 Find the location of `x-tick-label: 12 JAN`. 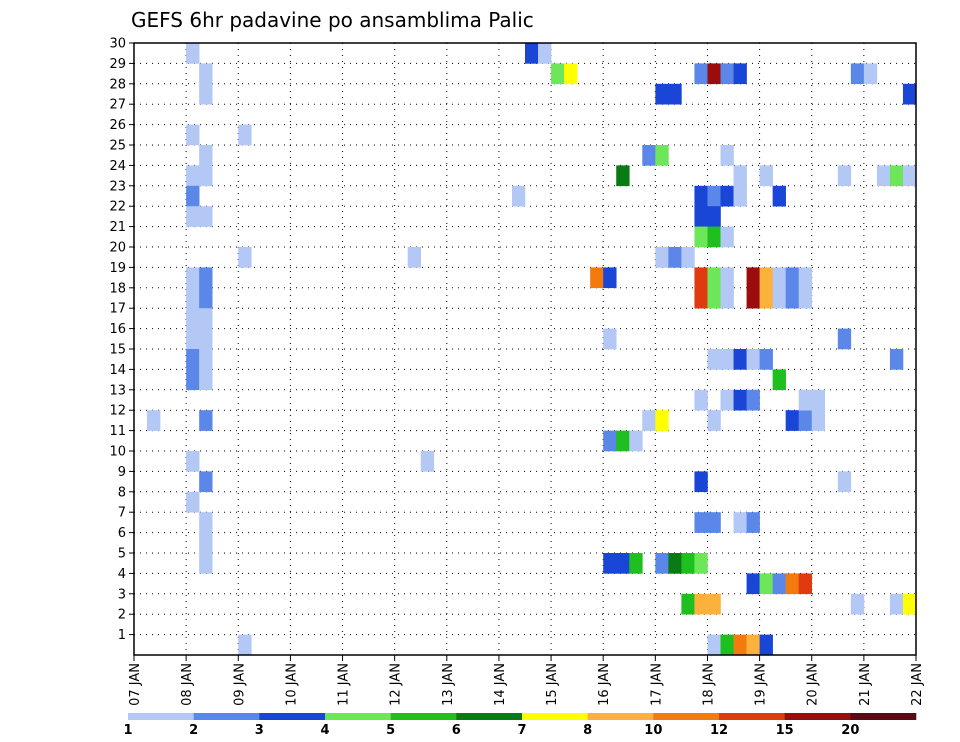

x-tick-label: 12 JAN is located at coordinates (396, 684).